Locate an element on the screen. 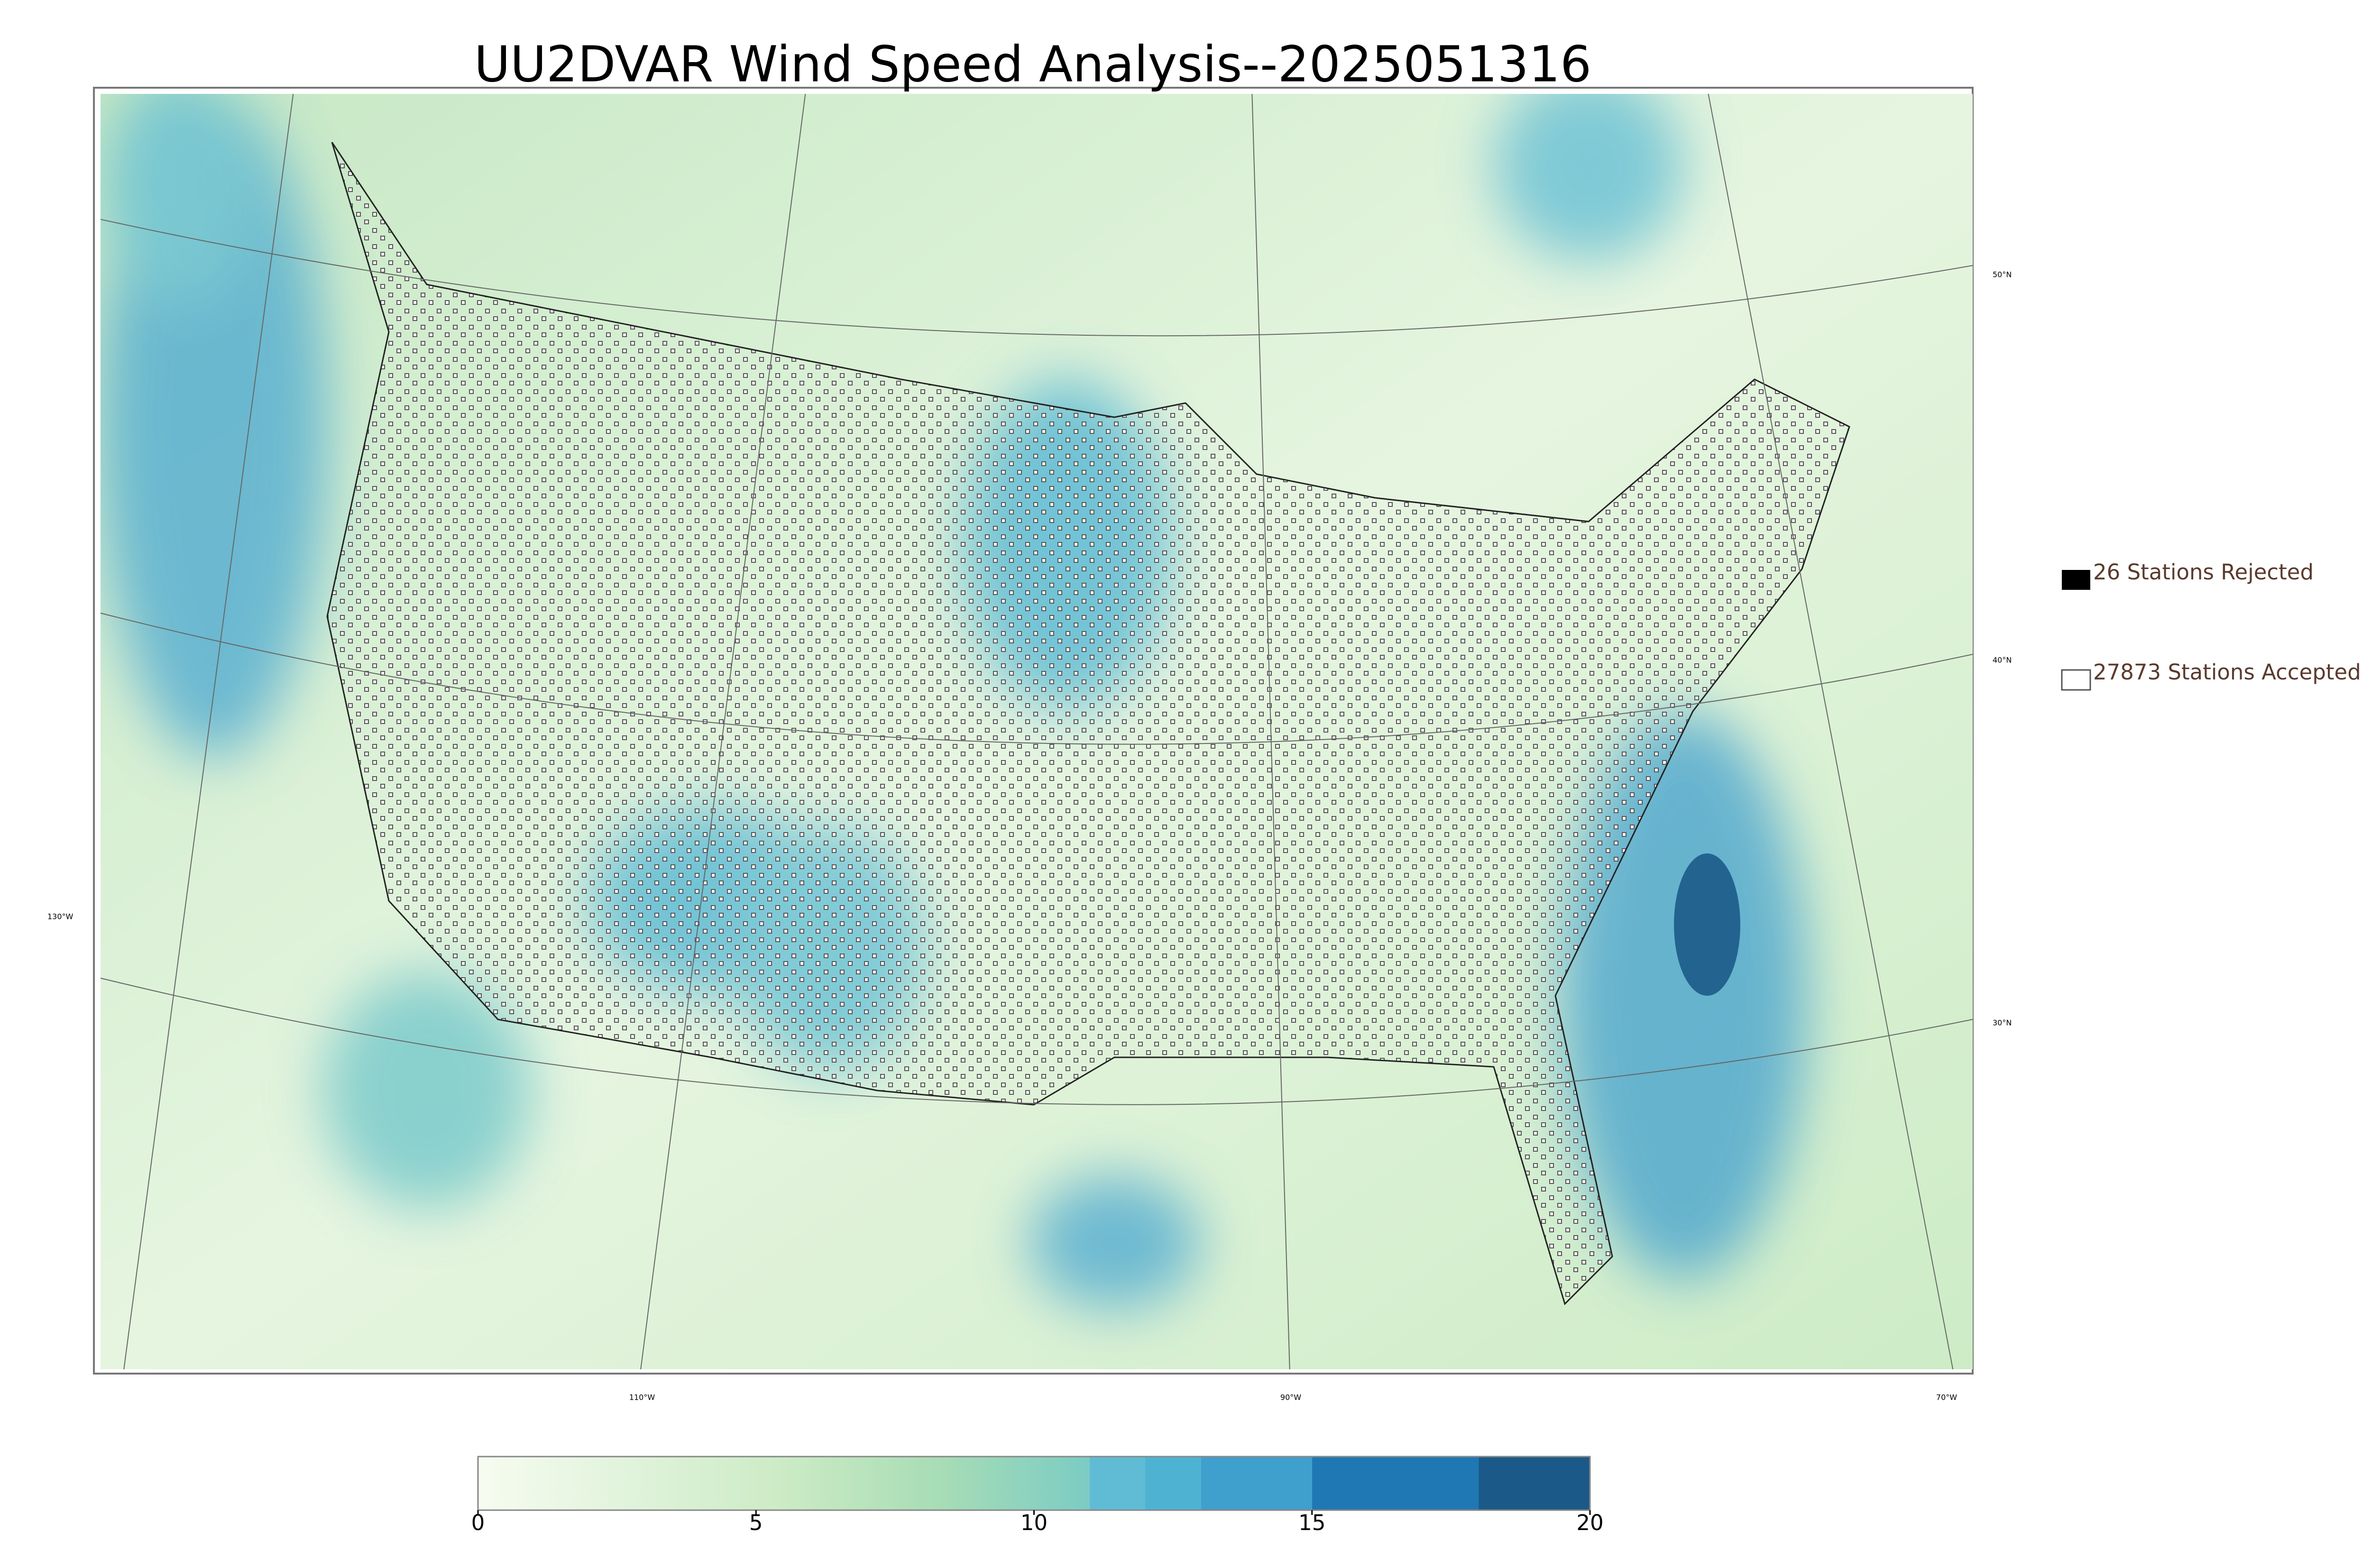 The image size is (2371, 1568). legend-rejected: 26 Stations Rejected is located at coordinates (2203, 572).